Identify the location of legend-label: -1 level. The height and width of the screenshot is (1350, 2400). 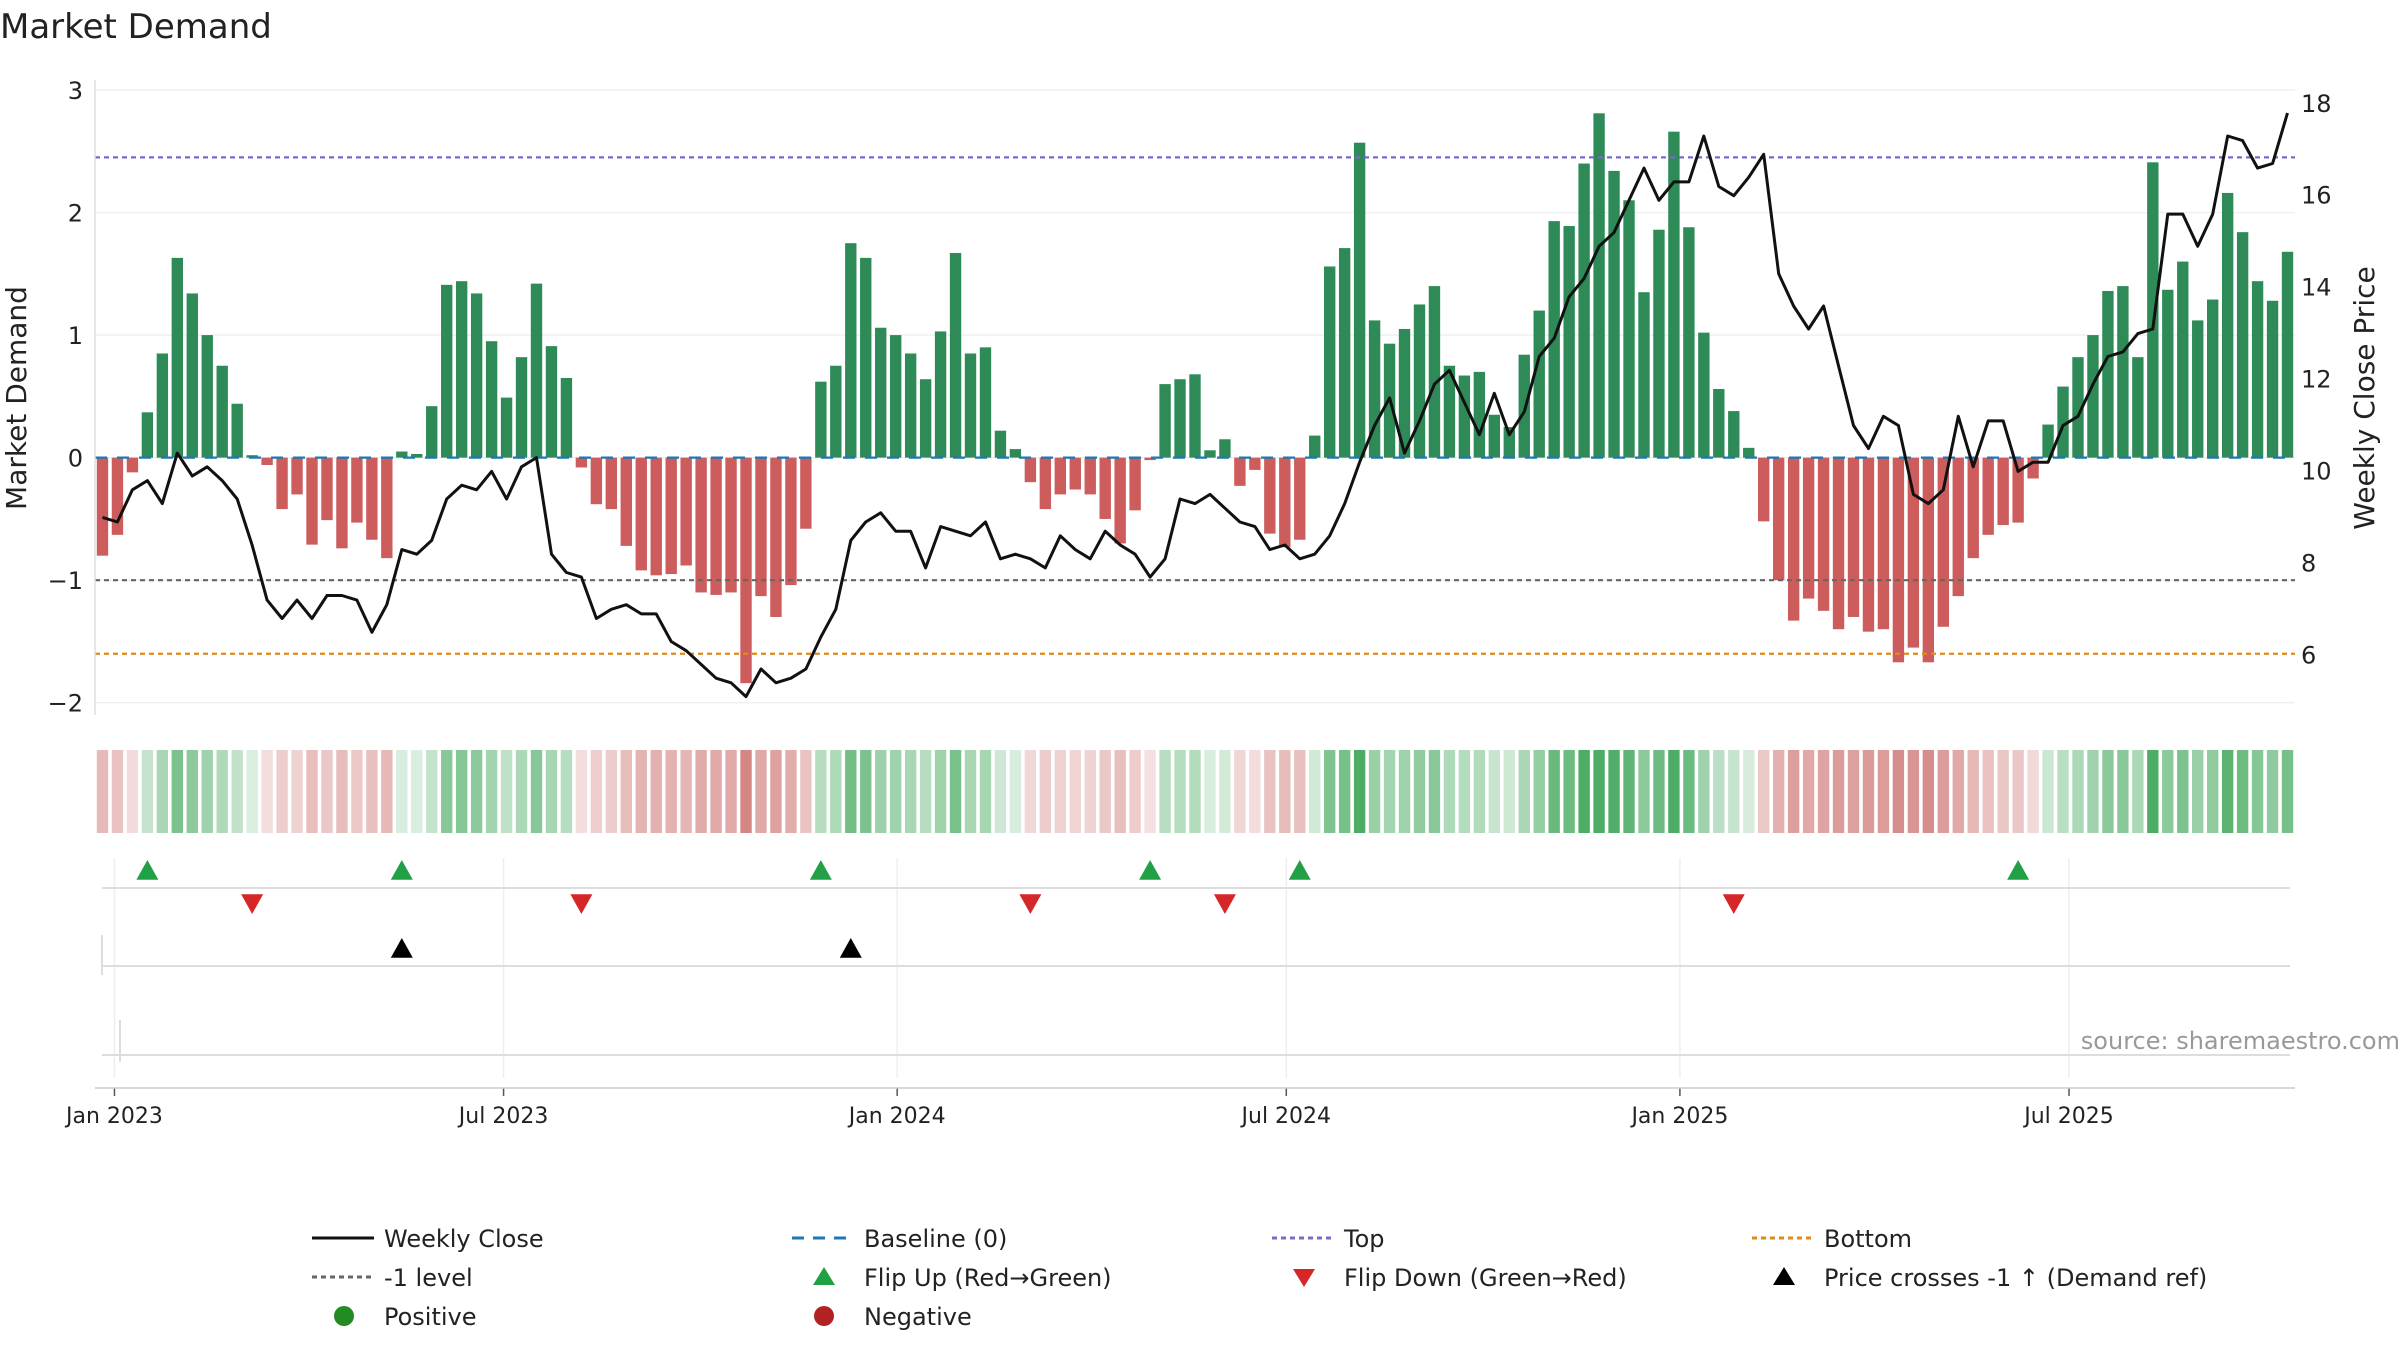
(428, 1278).